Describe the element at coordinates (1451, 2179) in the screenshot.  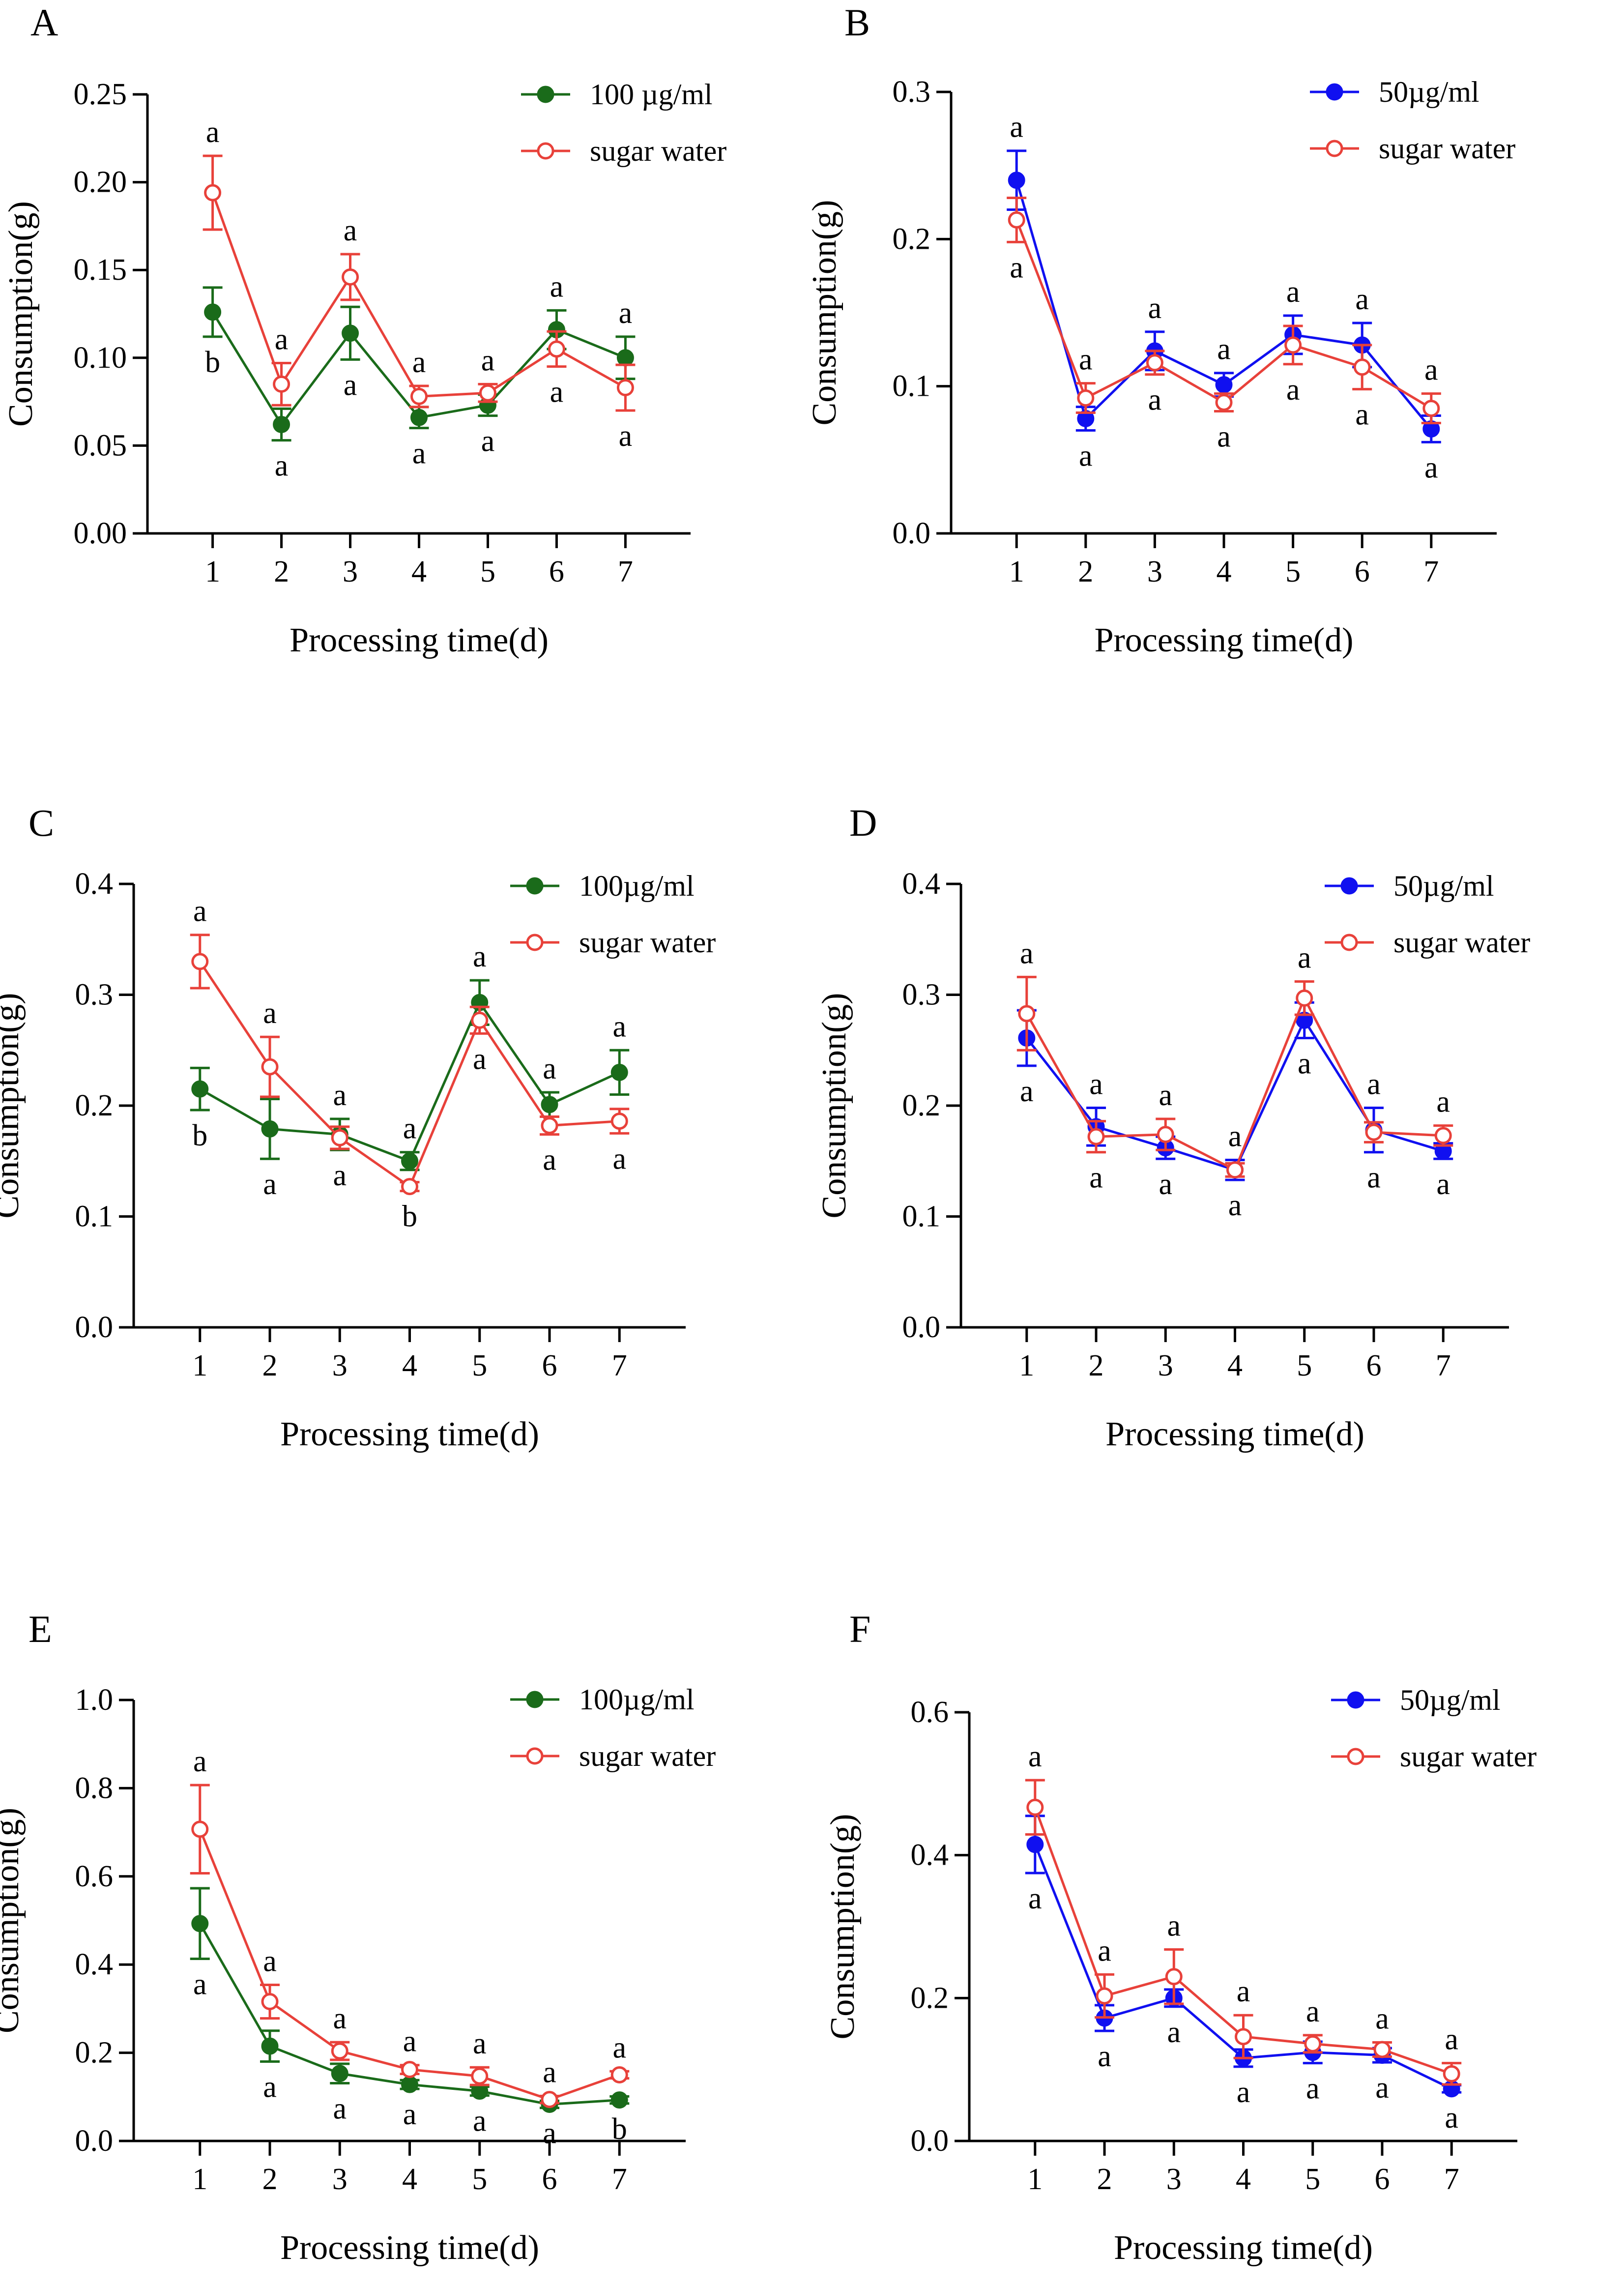
I see `x-tick-label-f: 7` at that location.